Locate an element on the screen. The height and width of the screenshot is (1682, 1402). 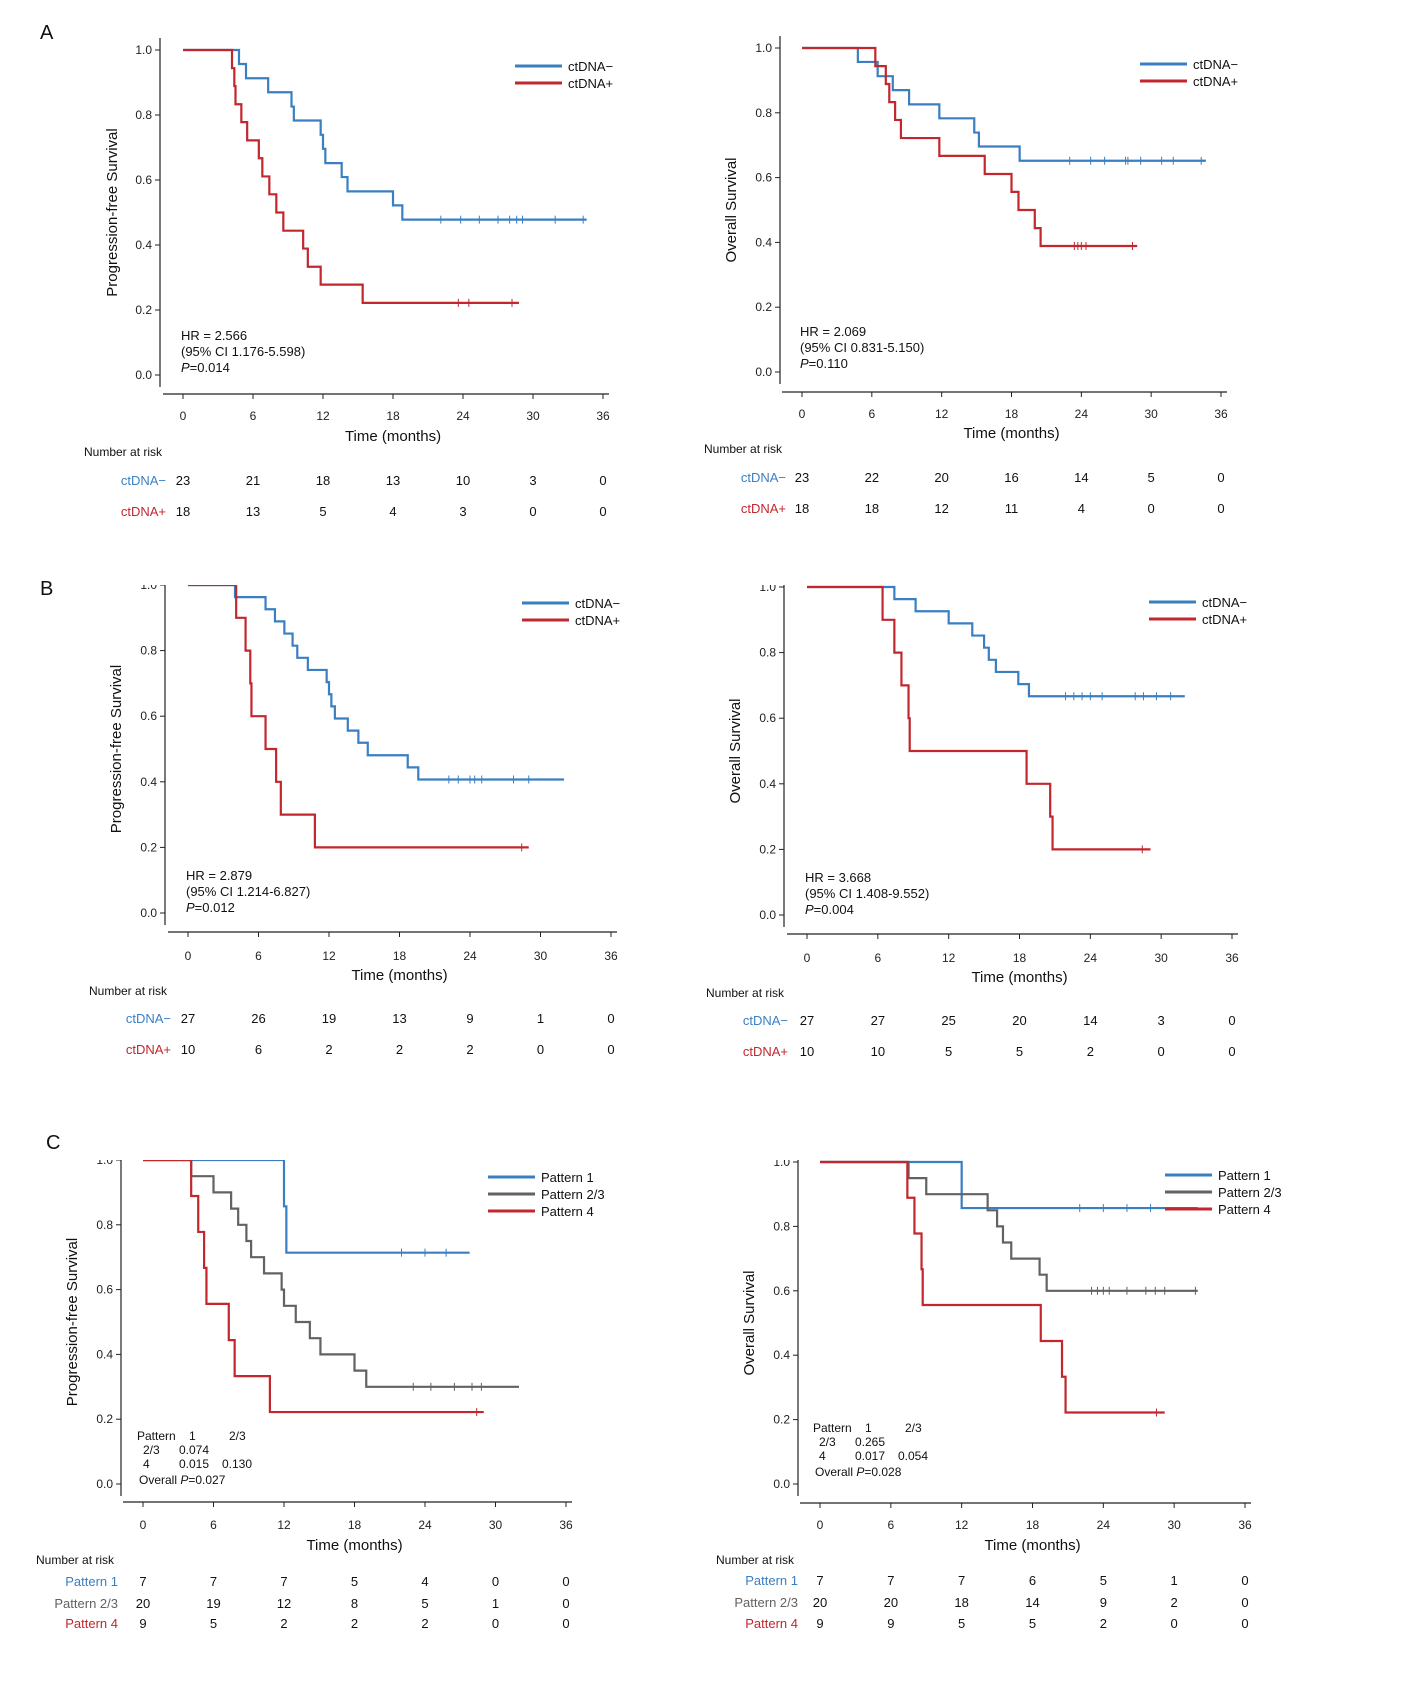
risk-count: 23 is located at coordinates (802, 477).